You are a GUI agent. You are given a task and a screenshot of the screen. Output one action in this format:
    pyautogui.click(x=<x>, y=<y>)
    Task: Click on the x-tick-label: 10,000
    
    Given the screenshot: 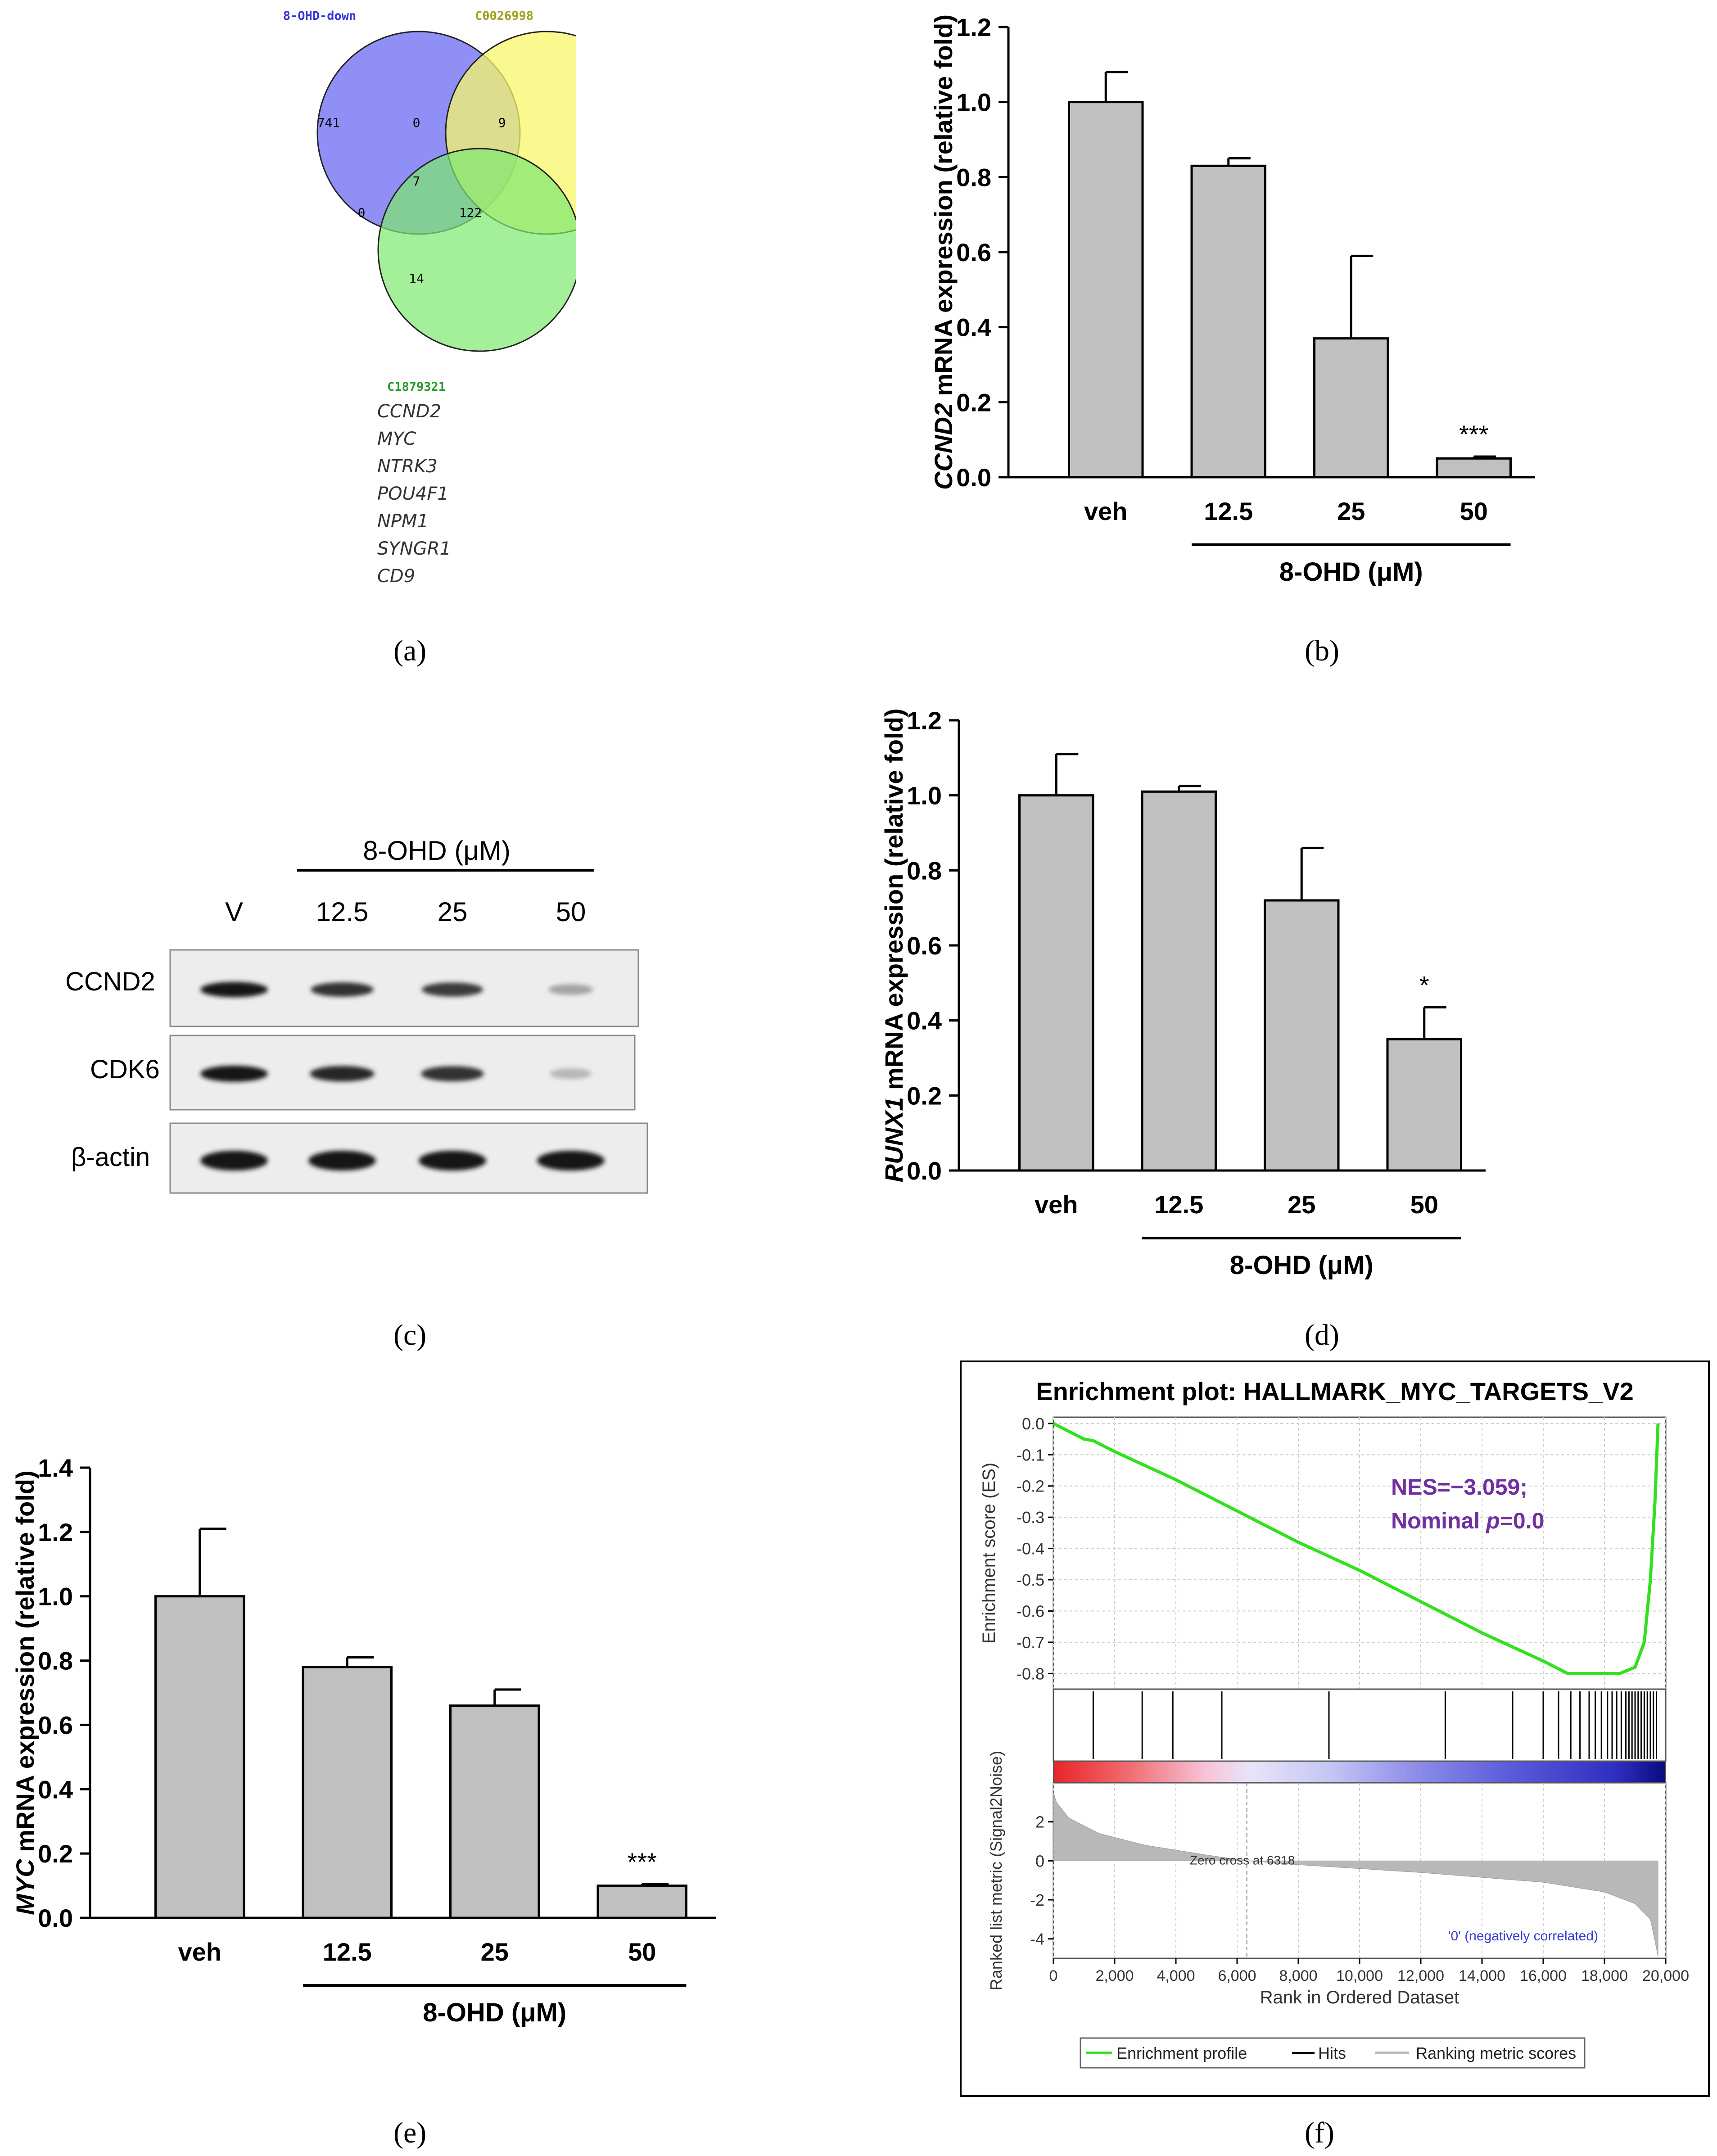 What is the action you would take?
    pyautogui.click(x=1359, y=1975)
    